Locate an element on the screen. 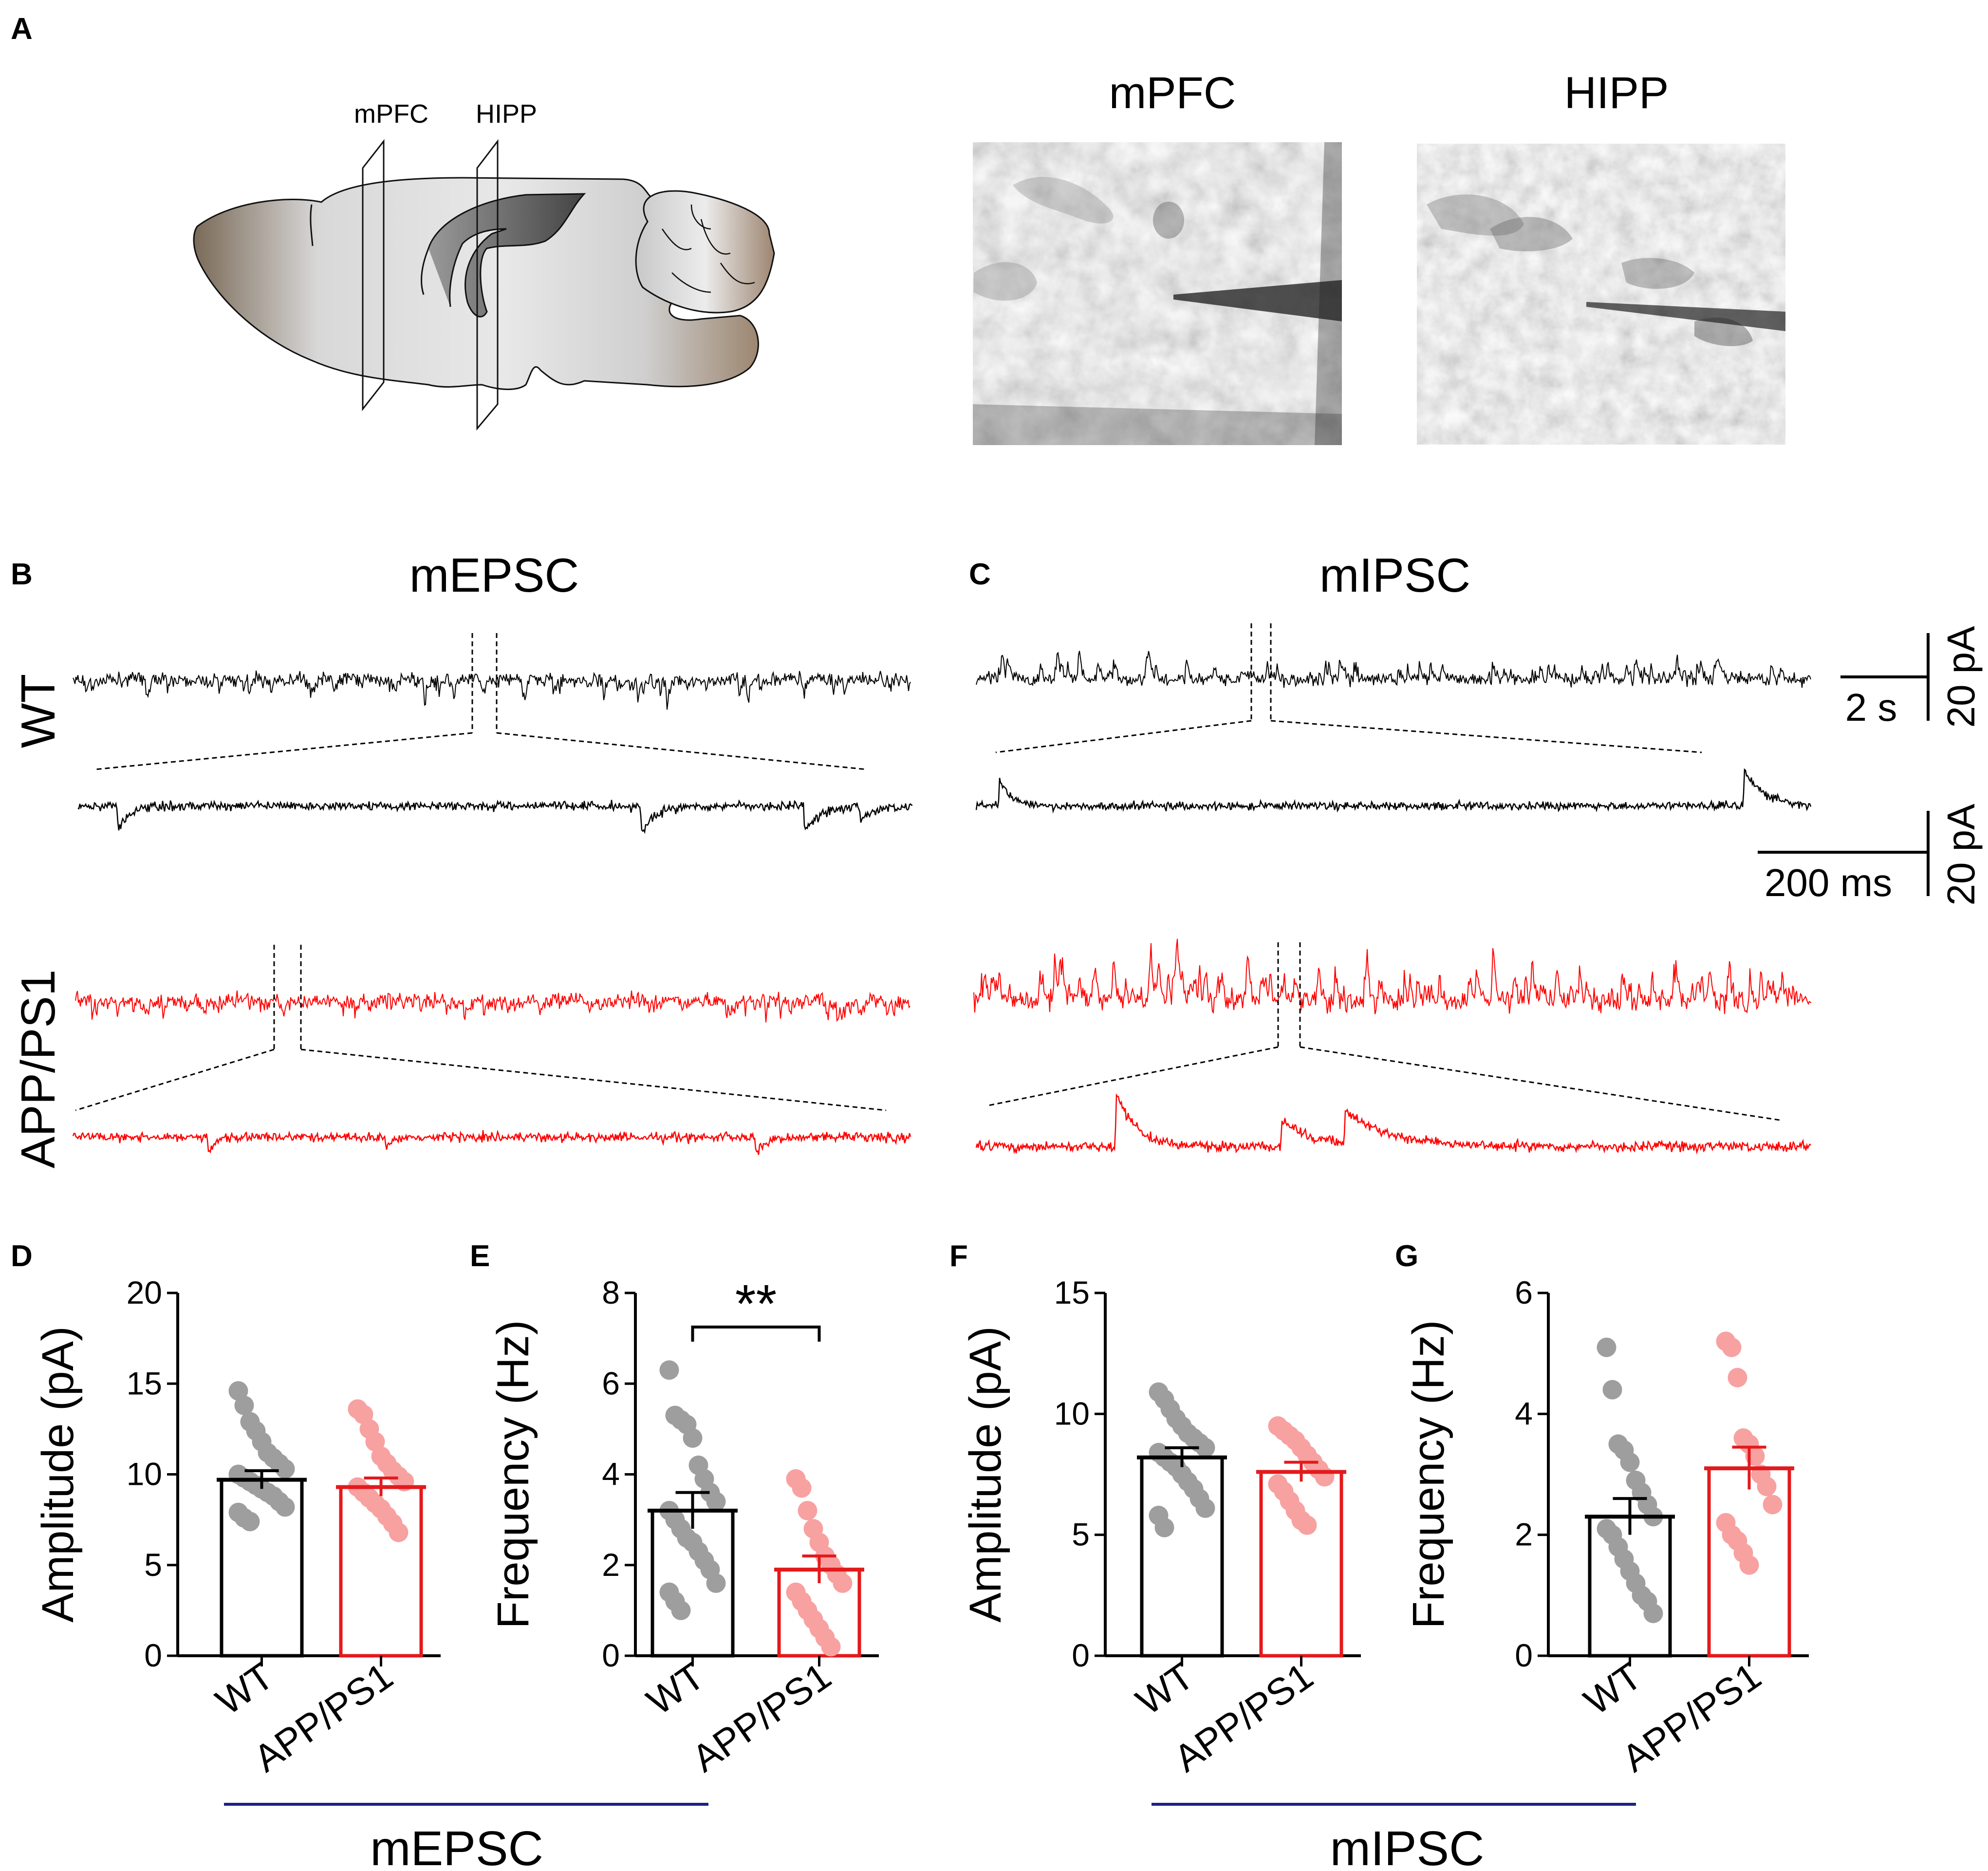 Image resolution: width=1988 pixels, height=1871 pixels. scale-bar-bottom: 200 ms 20 pA is located at coordinates (1870, 855).